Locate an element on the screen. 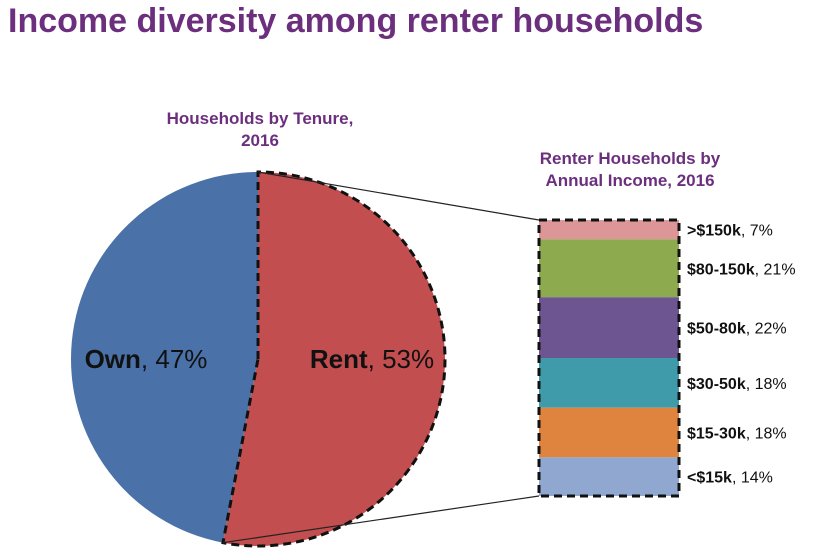 The image size is (828, 554). bar-label-15-30k: $15-30k, 18% is located at coordinates (737, 434).